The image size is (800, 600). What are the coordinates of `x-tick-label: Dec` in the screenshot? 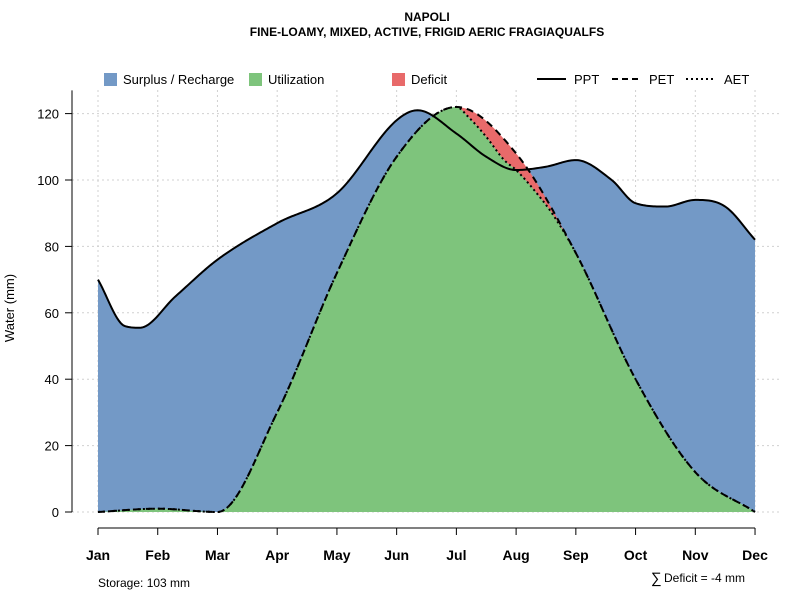 It's located at (755, 555).